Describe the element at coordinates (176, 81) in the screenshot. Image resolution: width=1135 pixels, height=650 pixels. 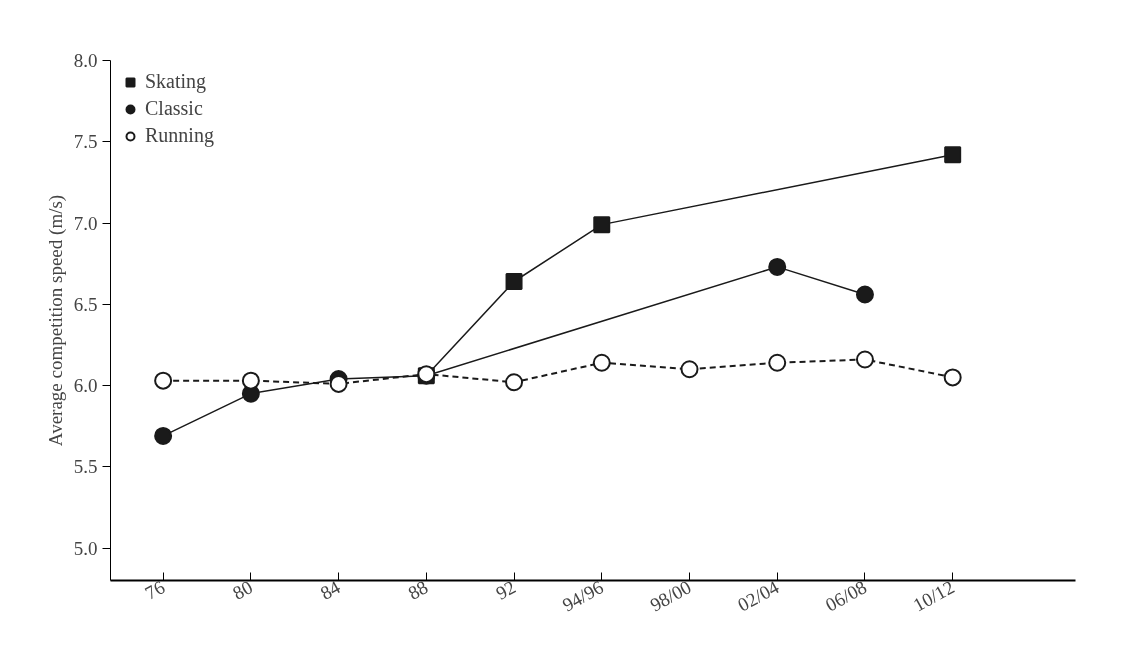
I see `legend-label: Skating` at that location.